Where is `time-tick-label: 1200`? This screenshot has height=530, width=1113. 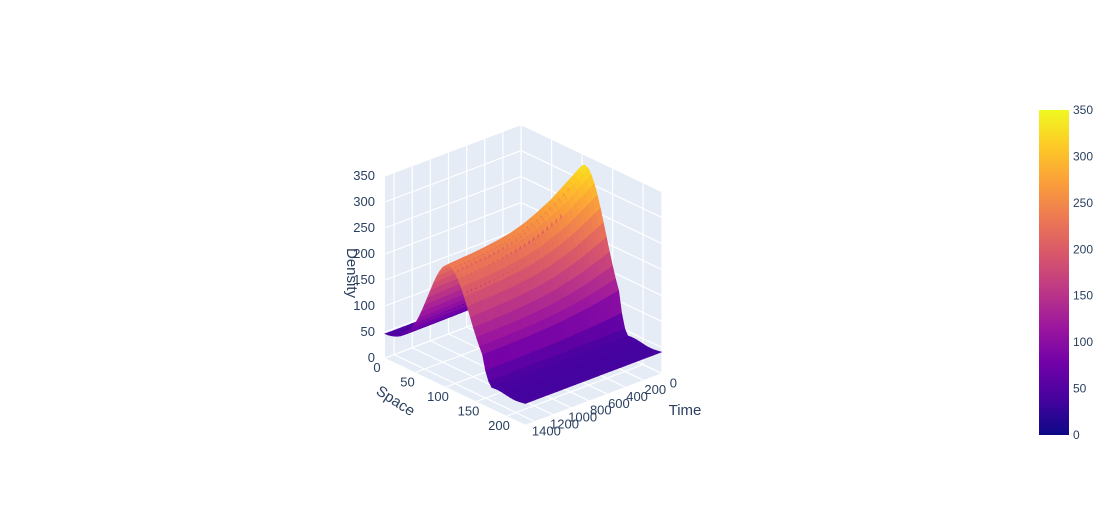 time-tick-label: 1200 is located at coordinates (564, 423).